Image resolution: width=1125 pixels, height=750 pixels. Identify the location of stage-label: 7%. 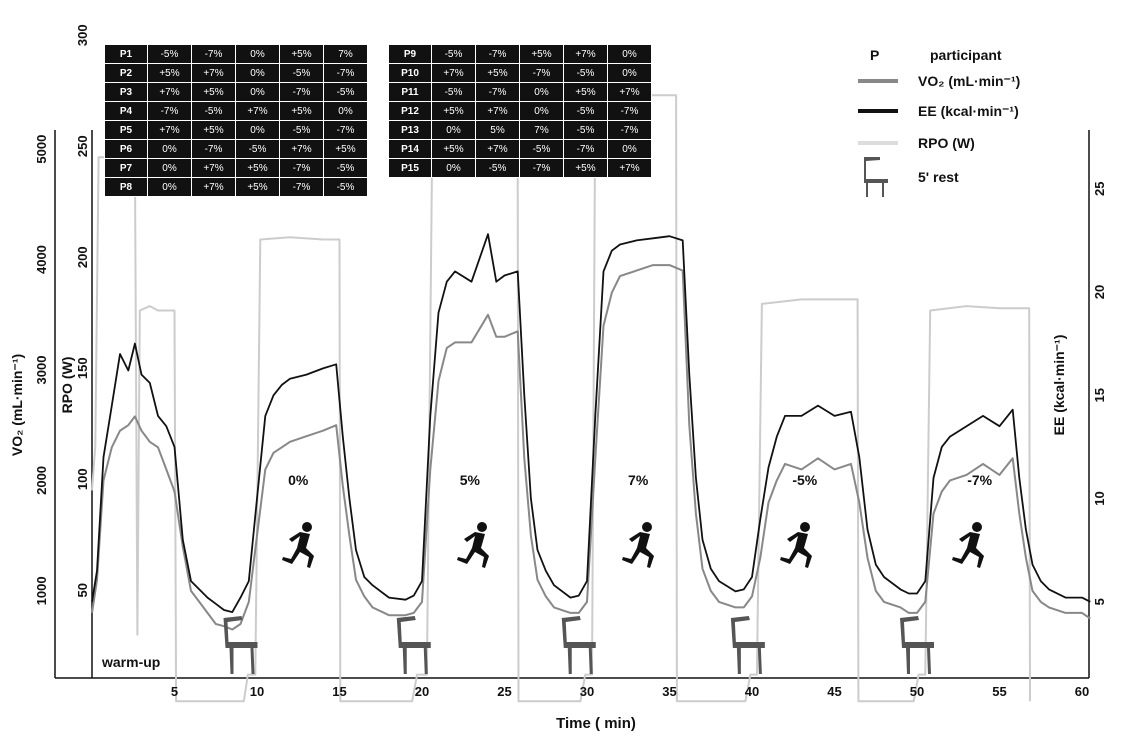
(638, 480).